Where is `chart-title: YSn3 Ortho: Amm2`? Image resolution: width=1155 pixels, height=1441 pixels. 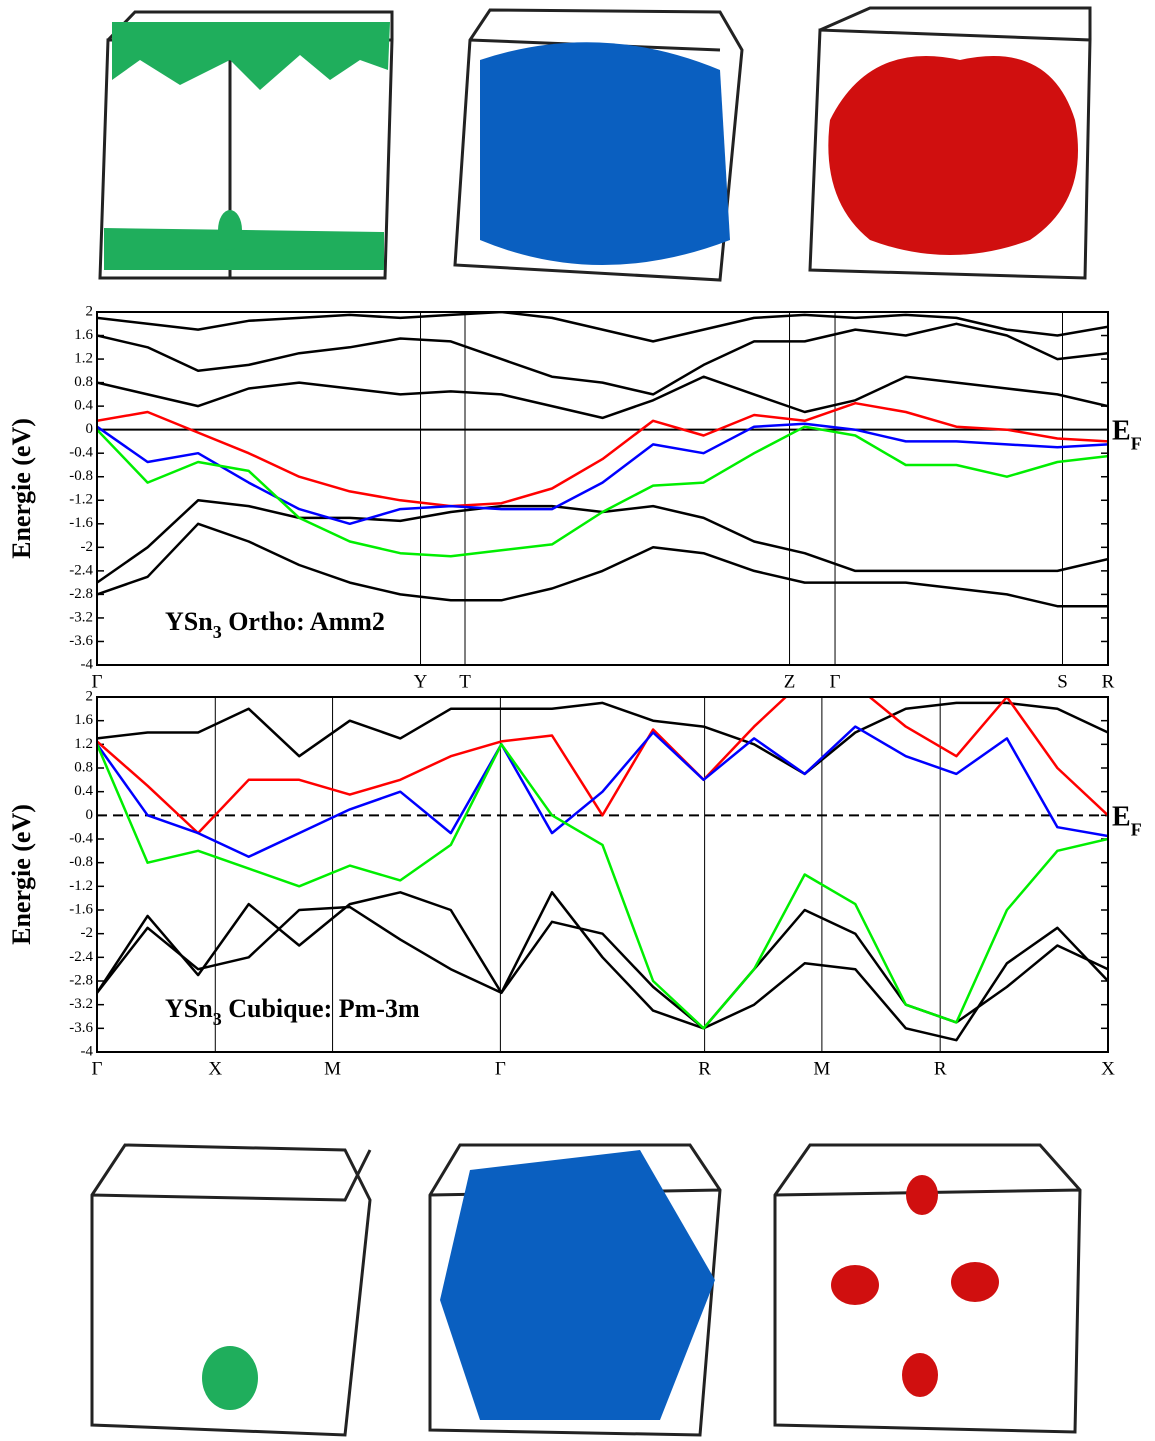
chart-title: YSn3 Ortho: Amm2 is located at coordinates (275, 624).